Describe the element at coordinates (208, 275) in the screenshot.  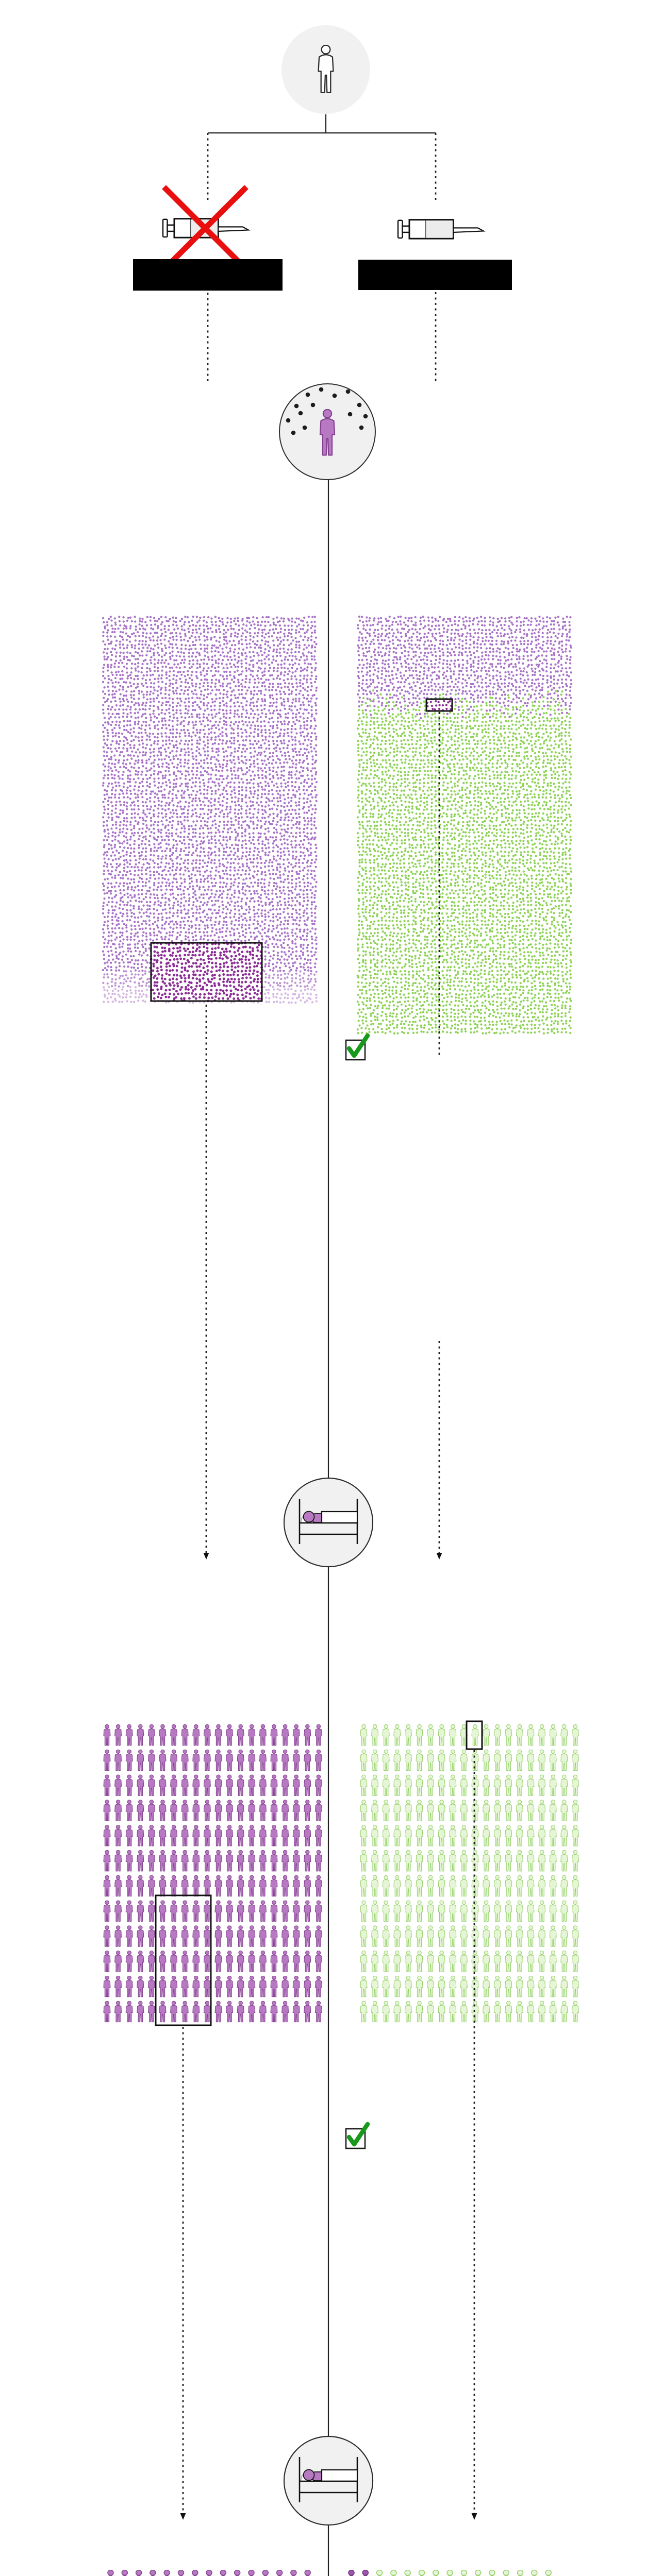
I see `unvaccinated-label-bar` at that location.